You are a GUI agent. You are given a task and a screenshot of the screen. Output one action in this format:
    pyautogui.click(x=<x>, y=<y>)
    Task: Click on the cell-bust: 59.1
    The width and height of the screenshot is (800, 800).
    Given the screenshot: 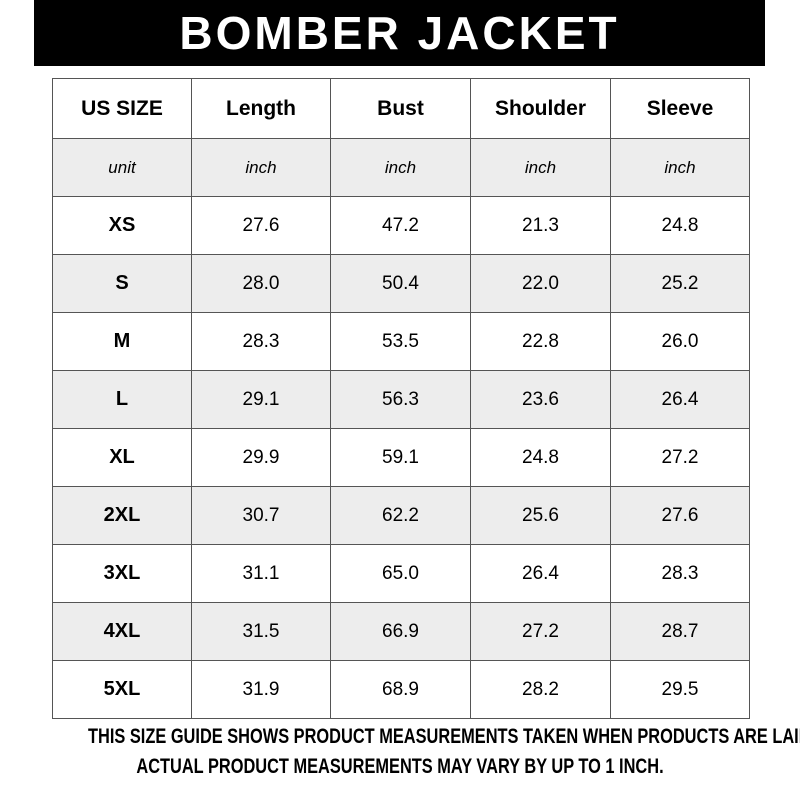 What is the action you would take?
    pyautogui.click(x=400, y=457)
    